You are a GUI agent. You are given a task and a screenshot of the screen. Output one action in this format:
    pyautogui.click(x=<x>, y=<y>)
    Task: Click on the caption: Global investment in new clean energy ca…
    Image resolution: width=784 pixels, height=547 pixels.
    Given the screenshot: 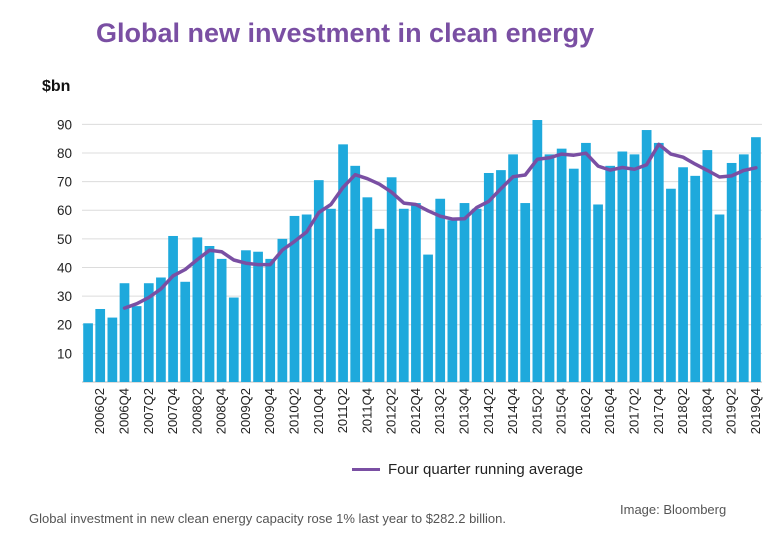 What is the action you would take?
    pyautogui.click(x=267, y=518)
    